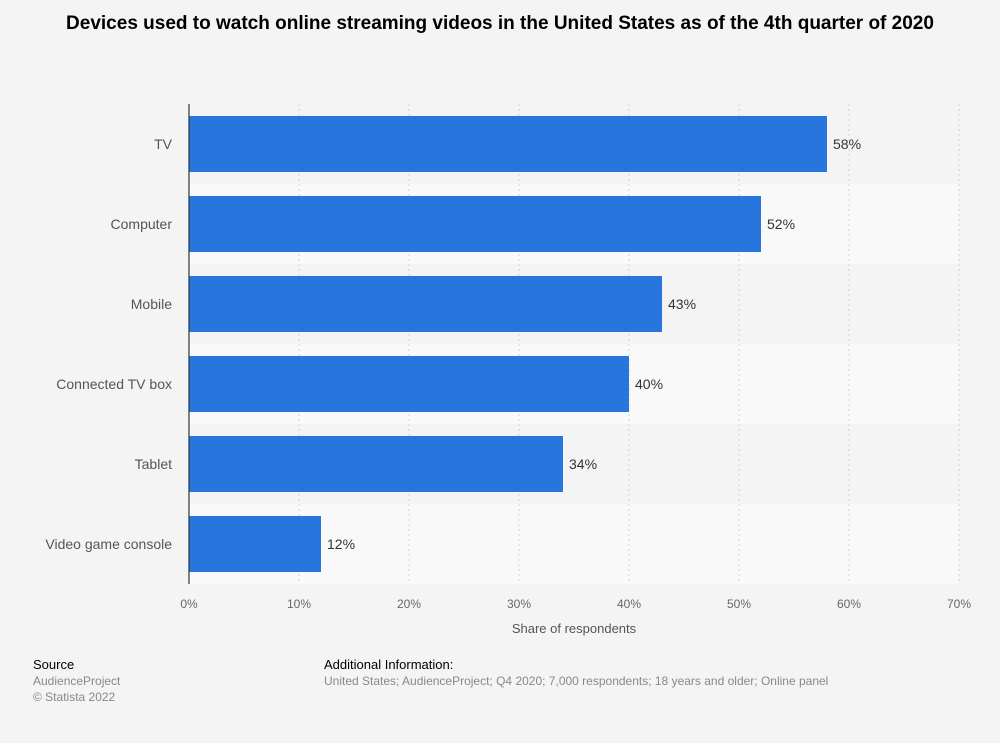 The image size is (1000, 743). Describe the element at coordinates (163, 144) in the screenshot. I see `category-label: TV` at that location.